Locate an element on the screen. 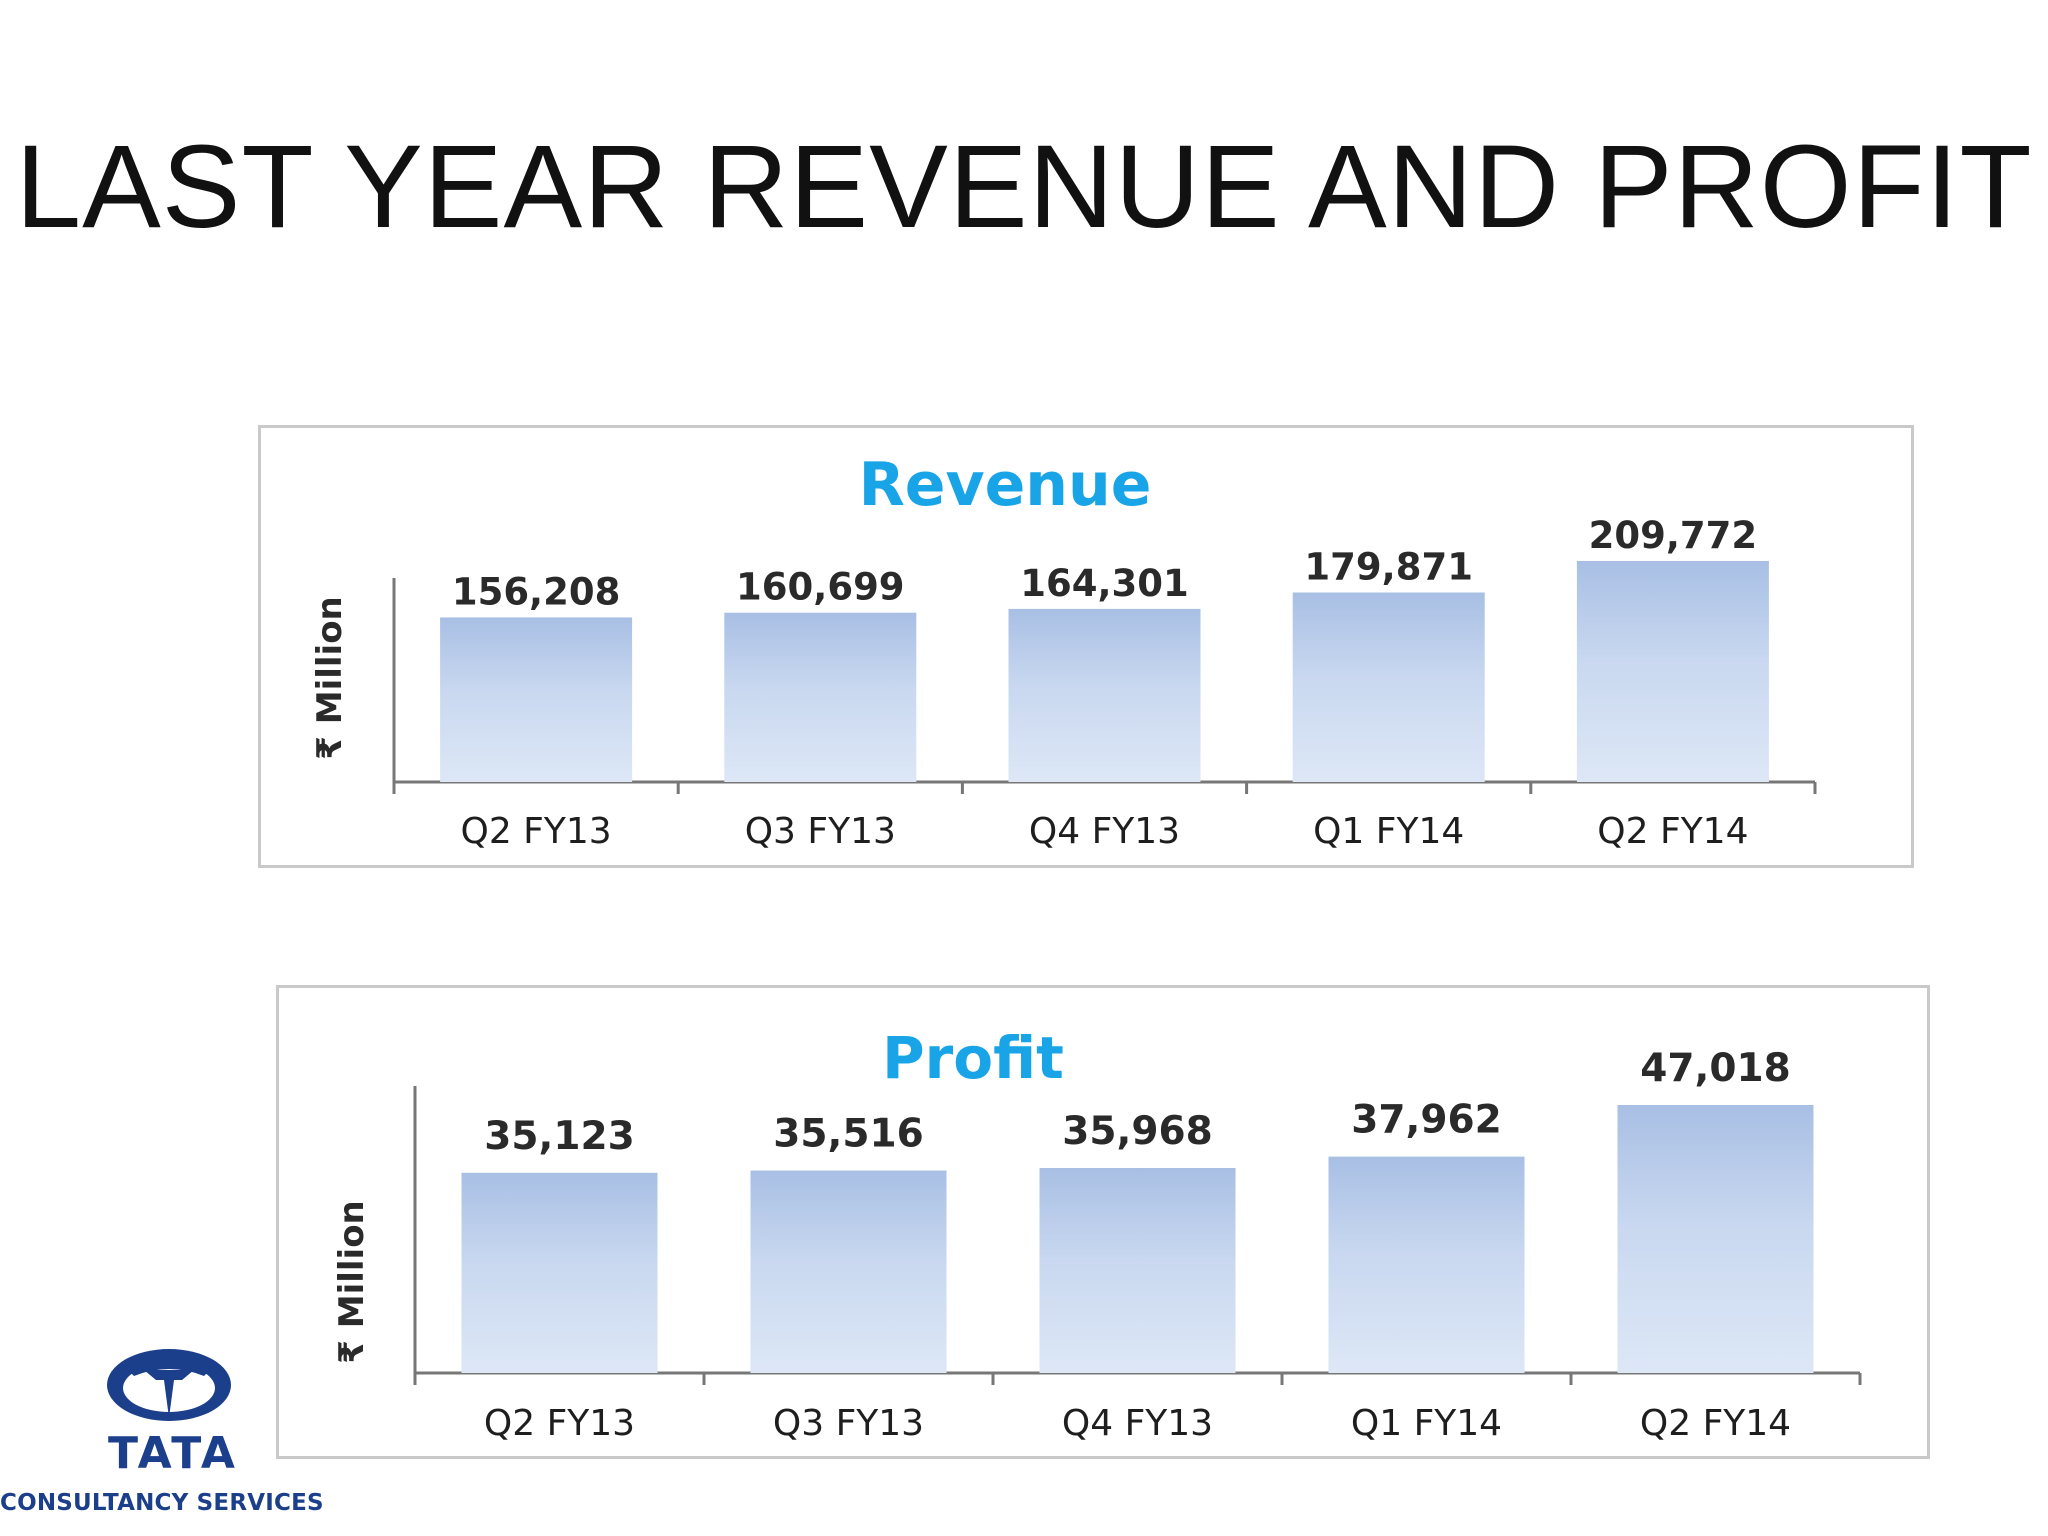  tcs-logo: TATA CONSULTANCY SERVICES is located at coordinates (175, 1435).